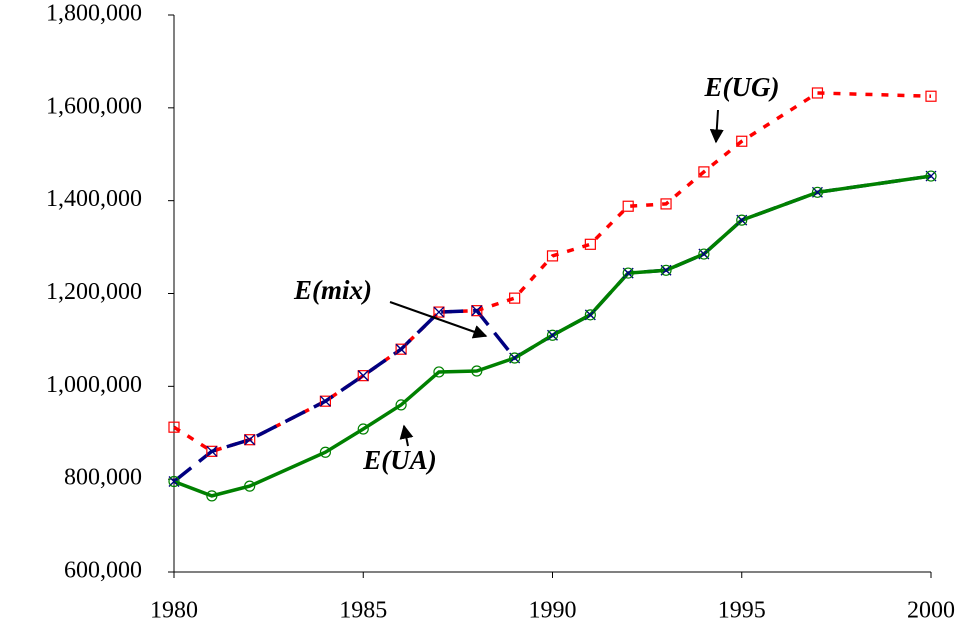 The height and width of the screenshot is (639, 966). Describe the element at coordinates (103, 478) in the screenshot. I see `y-tick-label: 800,000` at that location.